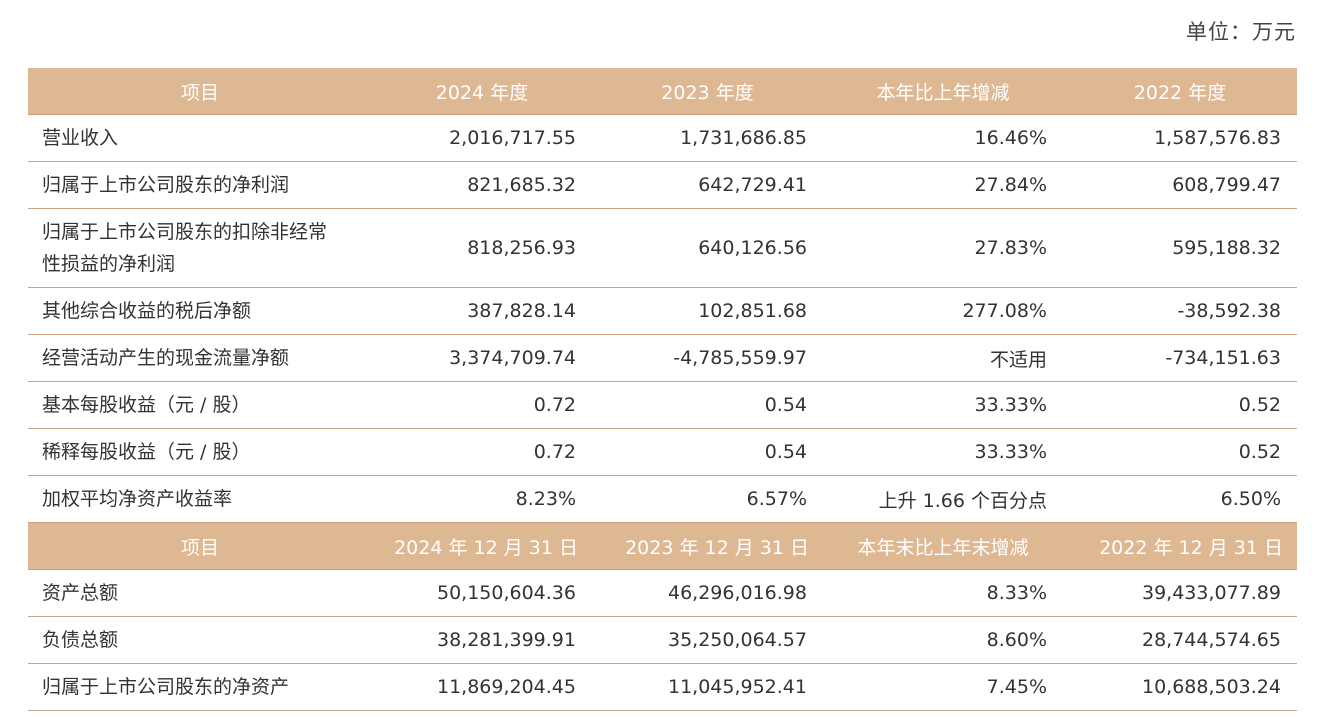  Describe the element at coordinates (943, 185) in the screenshot. I see `cell-change: 27.84%` at that location.